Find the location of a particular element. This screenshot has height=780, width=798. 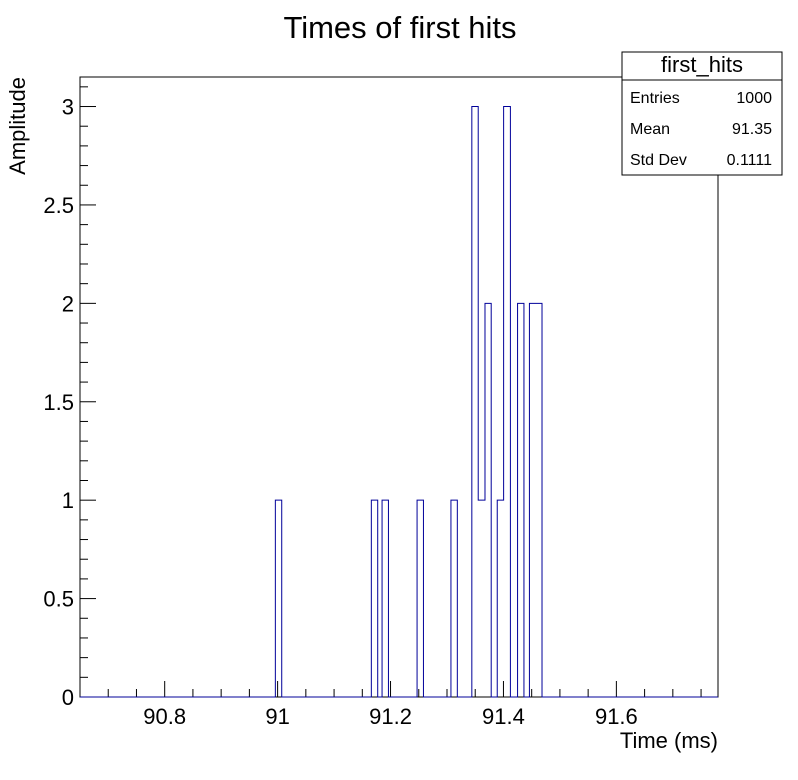

y-tick-label: 3 is located at coordinates (68, 107).